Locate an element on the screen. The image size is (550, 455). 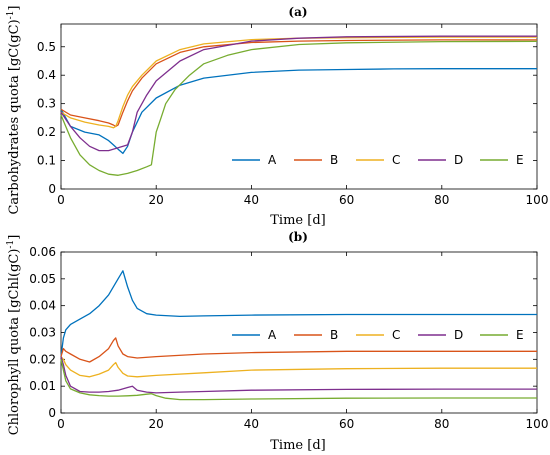
series-line-B is located at coordinates (298, 350).